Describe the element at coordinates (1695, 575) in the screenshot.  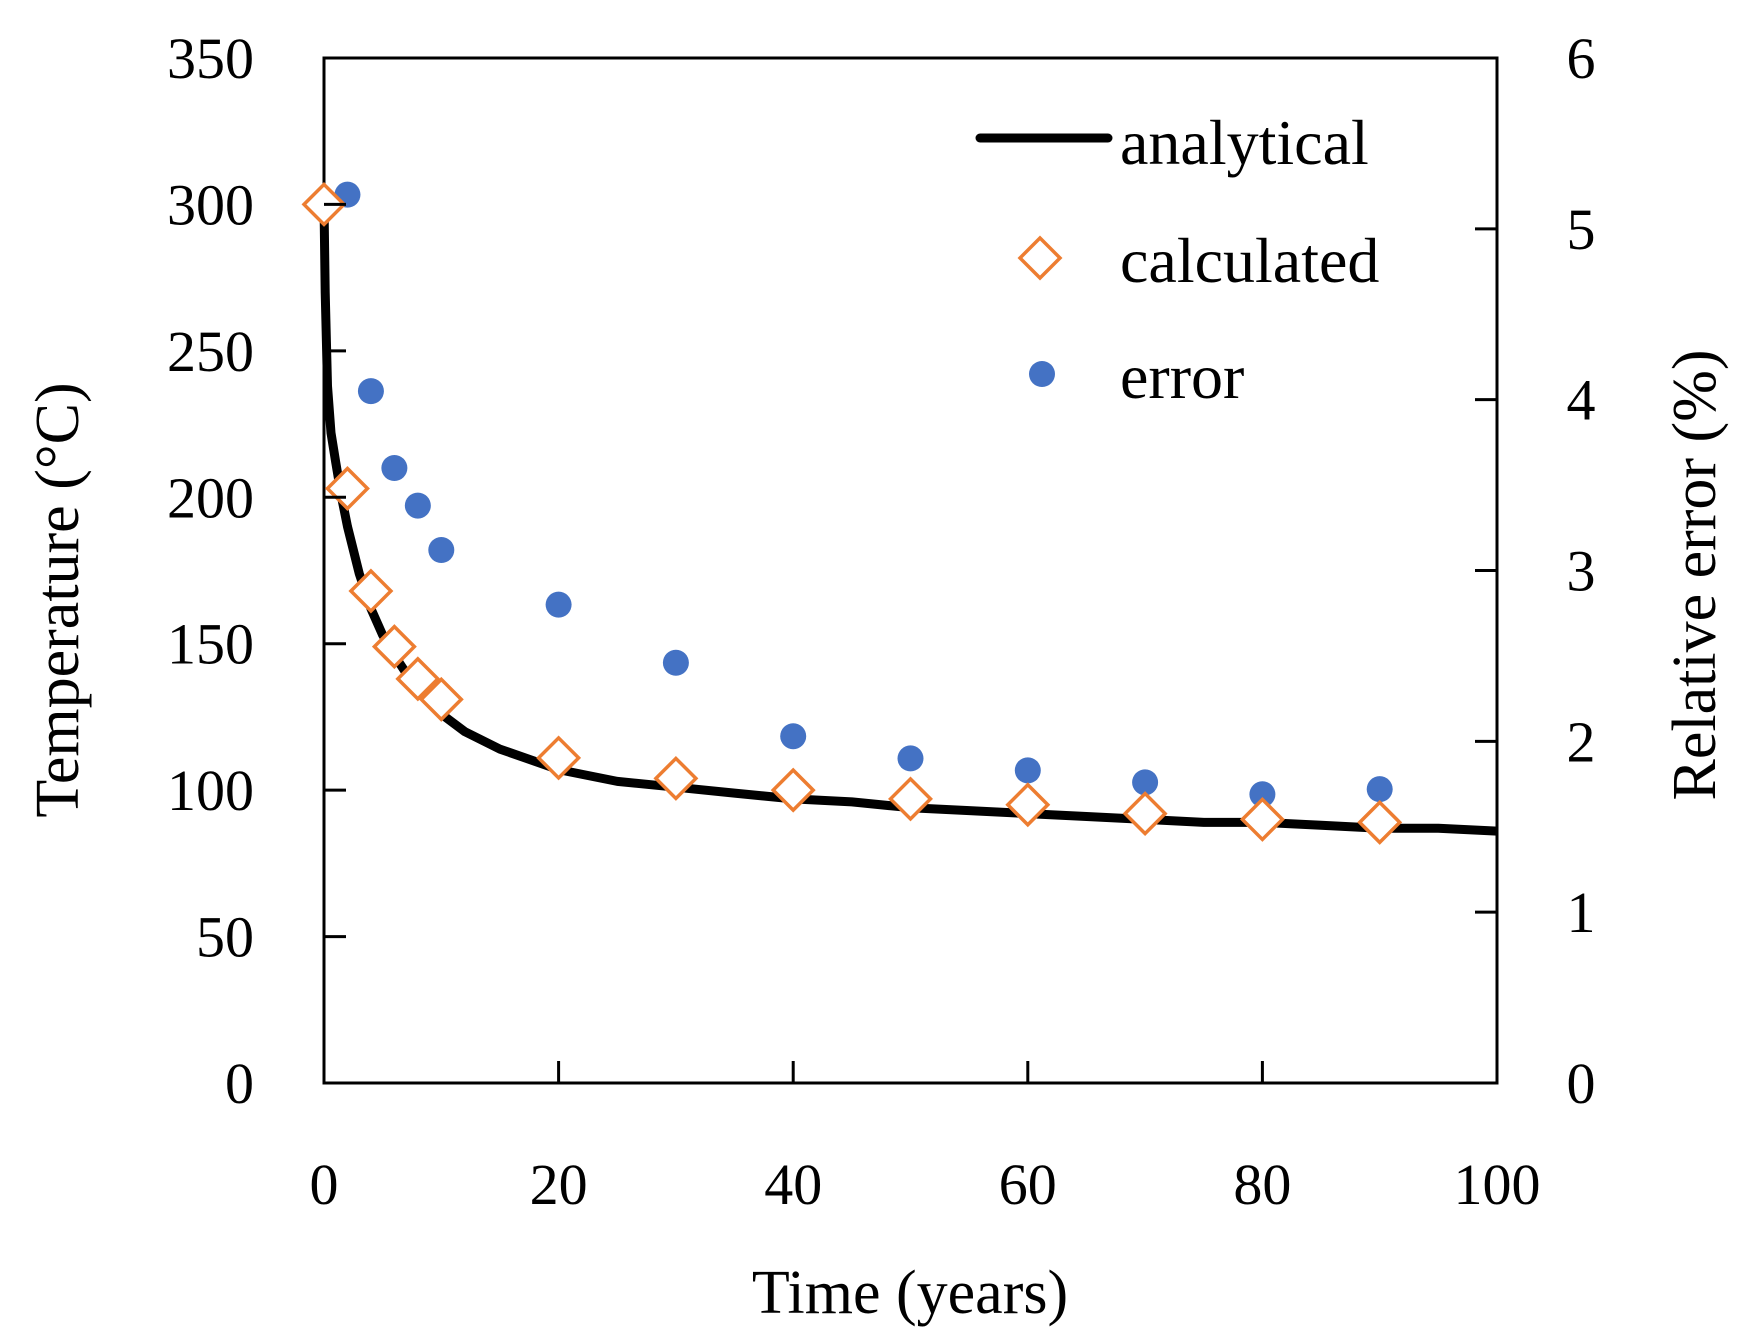
I see `y-right-axis-title: Relative error (%)` at that location.